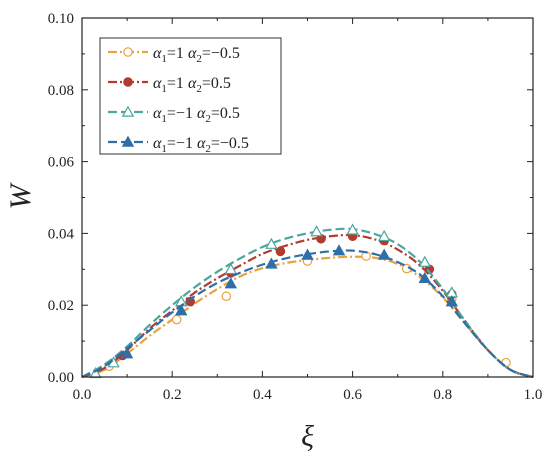  I want to click on legend-label: α1=−1 α2=−0.5, so click(201, 145).